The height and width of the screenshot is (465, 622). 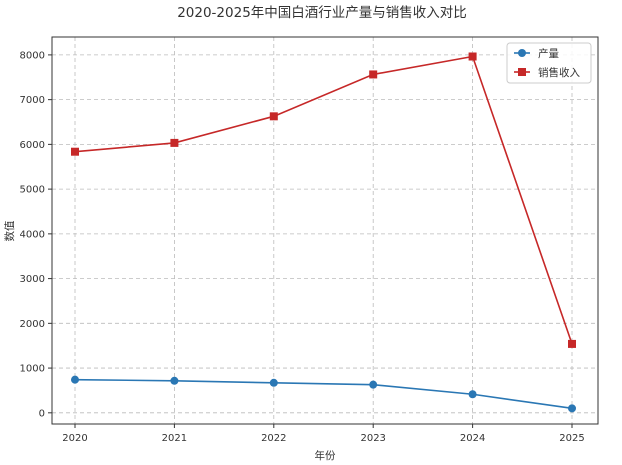 What do you see at coordinates (571, 438) in the screenshot?
I see `x-tick-label: 2025` at bounding box center [571, 438].